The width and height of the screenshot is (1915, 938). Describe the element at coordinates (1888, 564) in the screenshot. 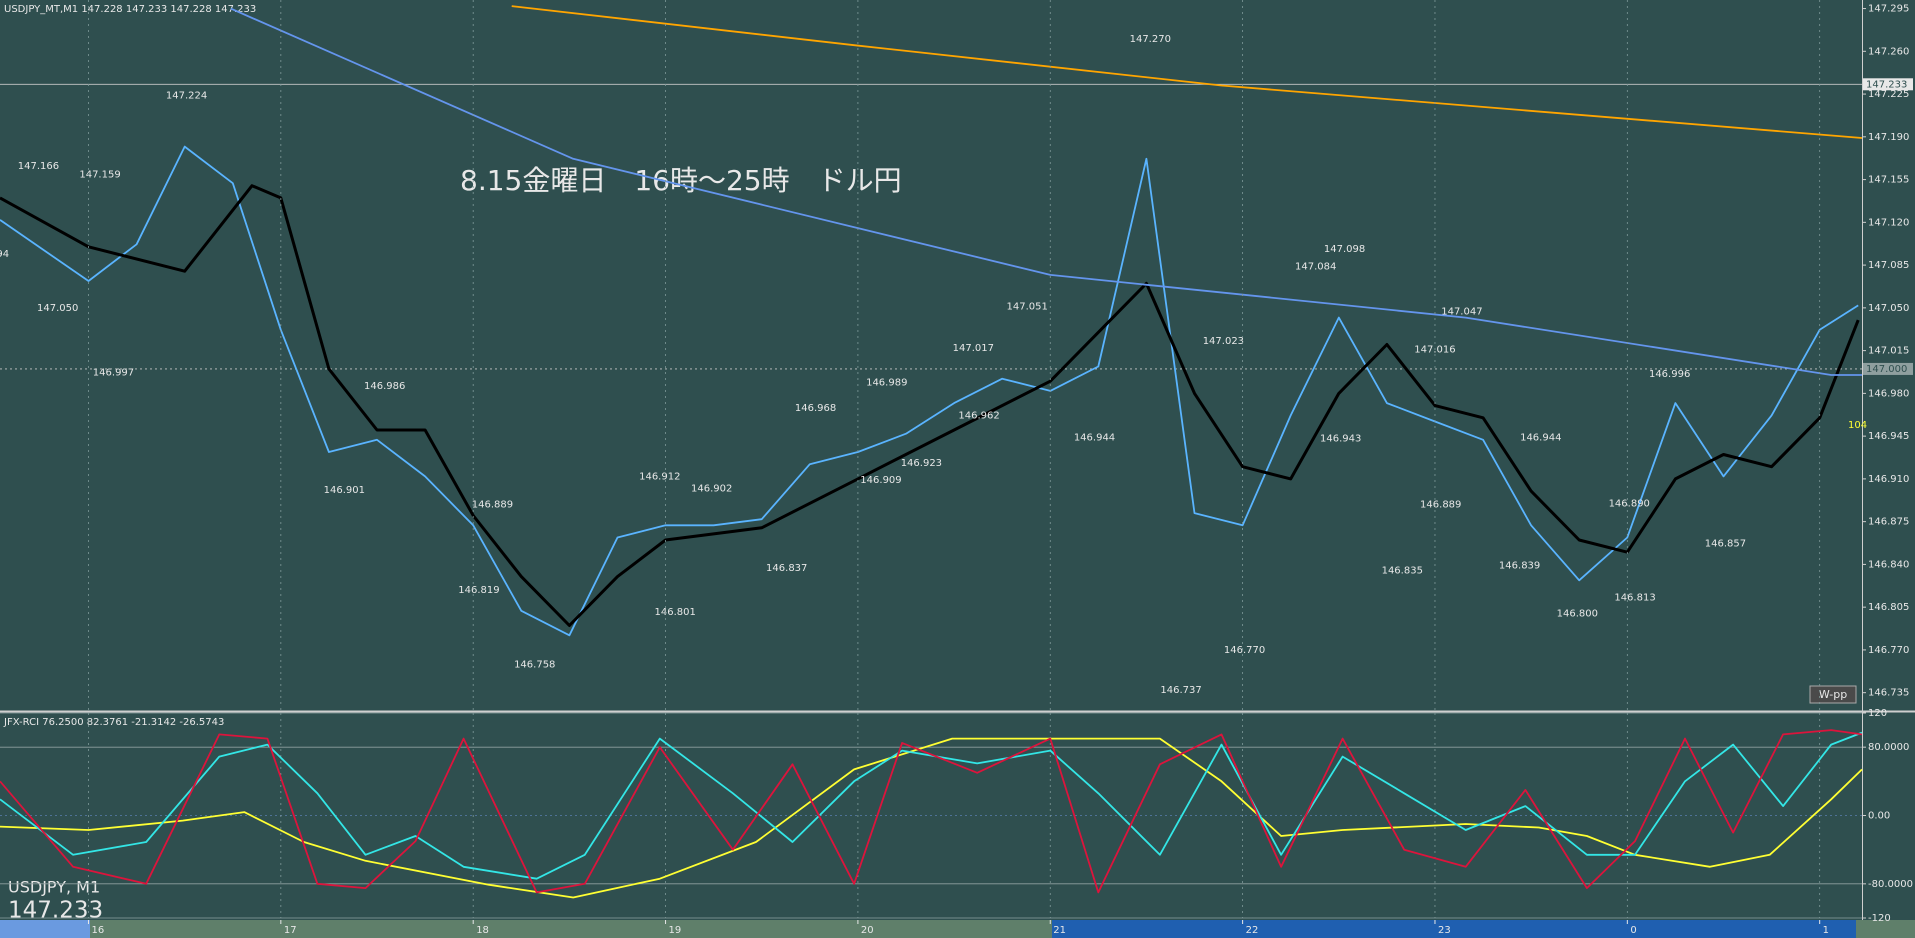

I see `y-tick-label: 146.840` at that location.